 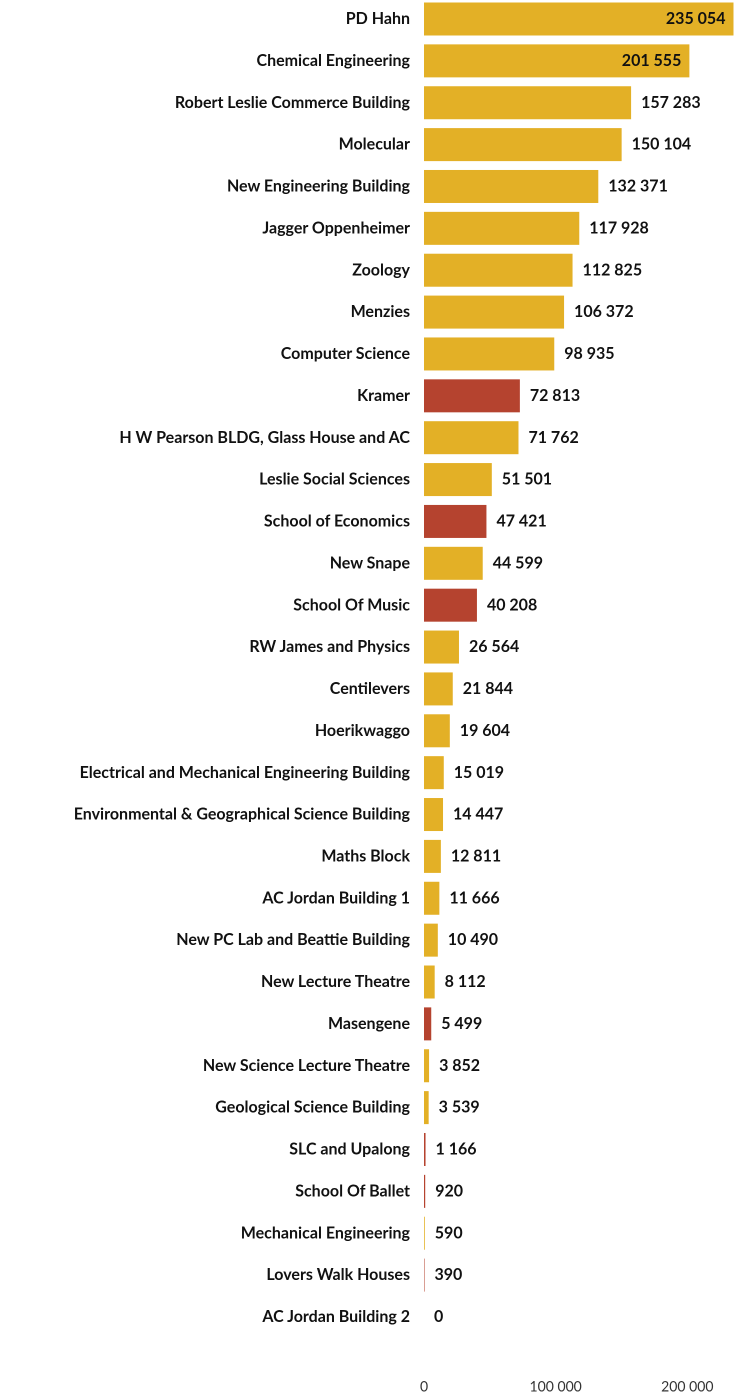 I want to click on value-label: 157 283, so click(x=671, y=102).